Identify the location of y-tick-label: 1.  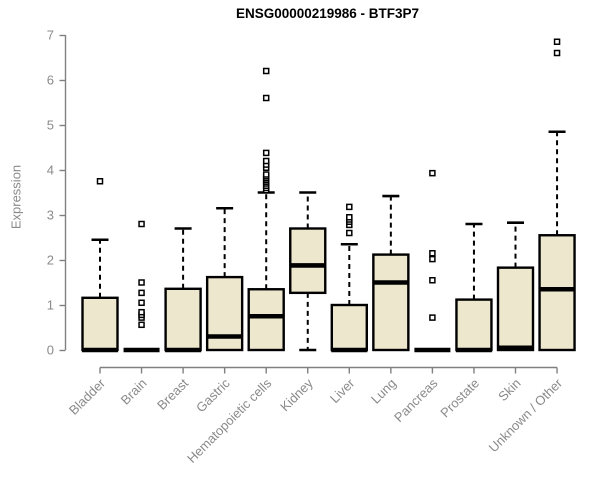
(50, 305).